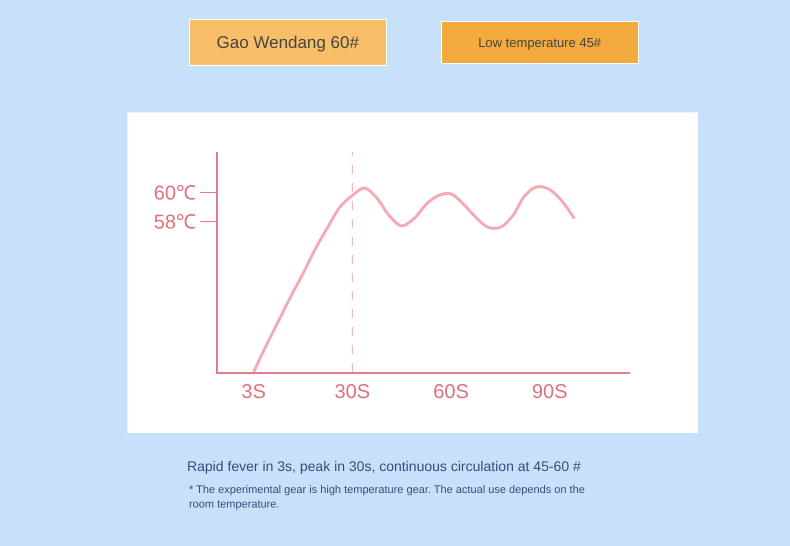 This screenshot has height=546, width=790. I want to click on x-tick-label: 30S, so click(352, 392).